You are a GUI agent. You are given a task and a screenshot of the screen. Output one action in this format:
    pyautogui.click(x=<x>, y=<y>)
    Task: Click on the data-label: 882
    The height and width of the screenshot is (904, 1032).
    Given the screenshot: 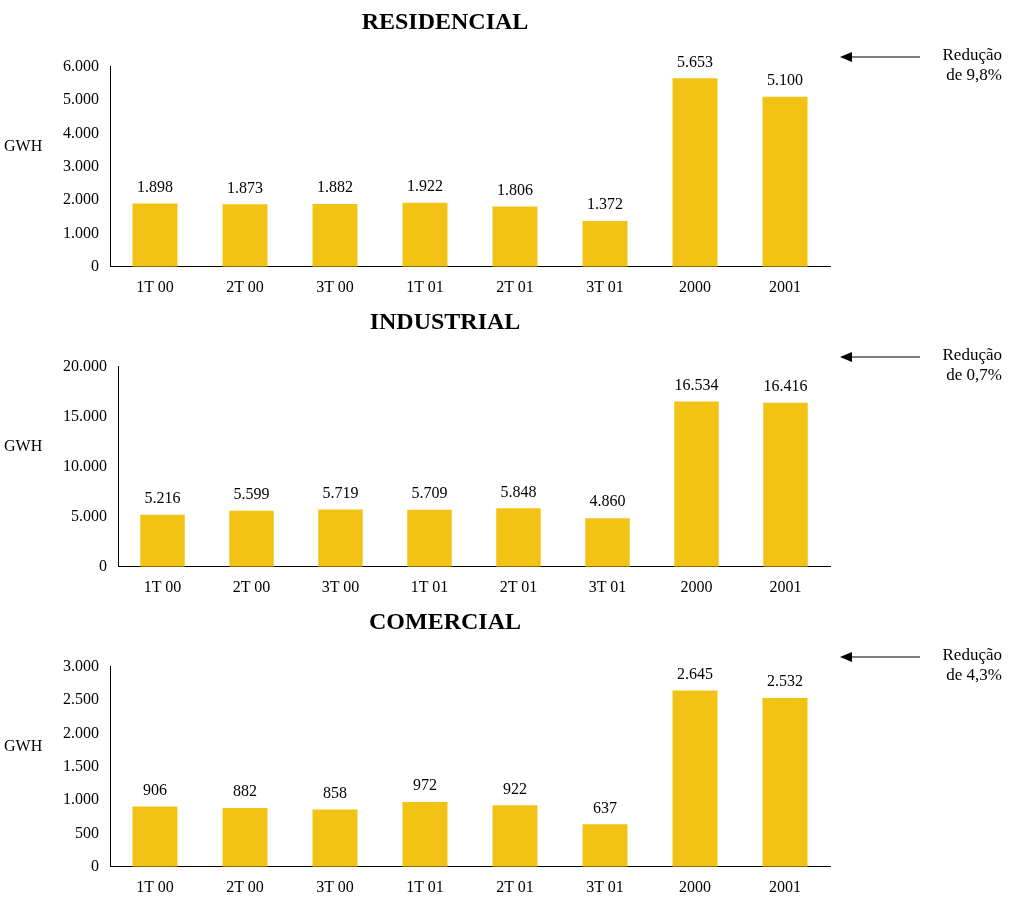 What is the action you would take?
    pyautogui.click(x=245, y=791)
    